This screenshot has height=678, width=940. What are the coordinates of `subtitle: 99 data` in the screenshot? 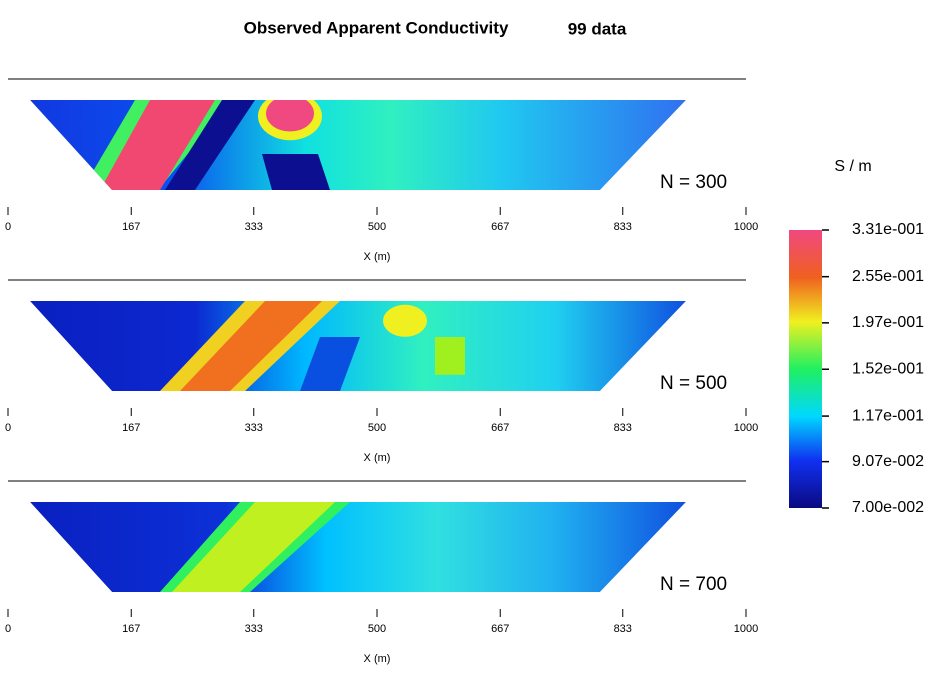 It's located at (597, 28).